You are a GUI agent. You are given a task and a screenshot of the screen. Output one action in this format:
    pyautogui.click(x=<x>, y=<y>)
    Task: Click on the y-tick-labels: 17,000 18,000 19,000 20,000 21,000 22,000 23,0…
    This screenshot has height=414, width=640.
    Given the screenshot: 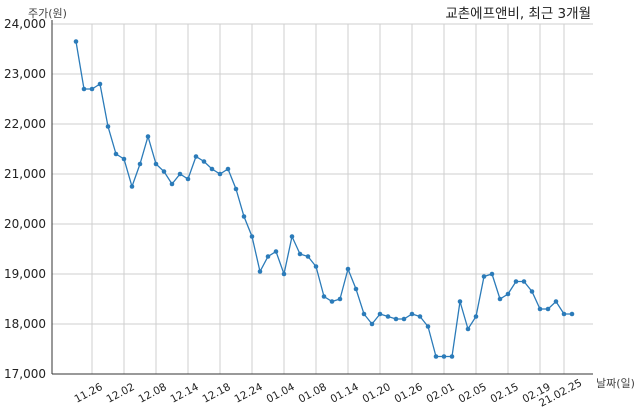 What is the action you would take?
    pyautogui.click(x=25, y=199)
    